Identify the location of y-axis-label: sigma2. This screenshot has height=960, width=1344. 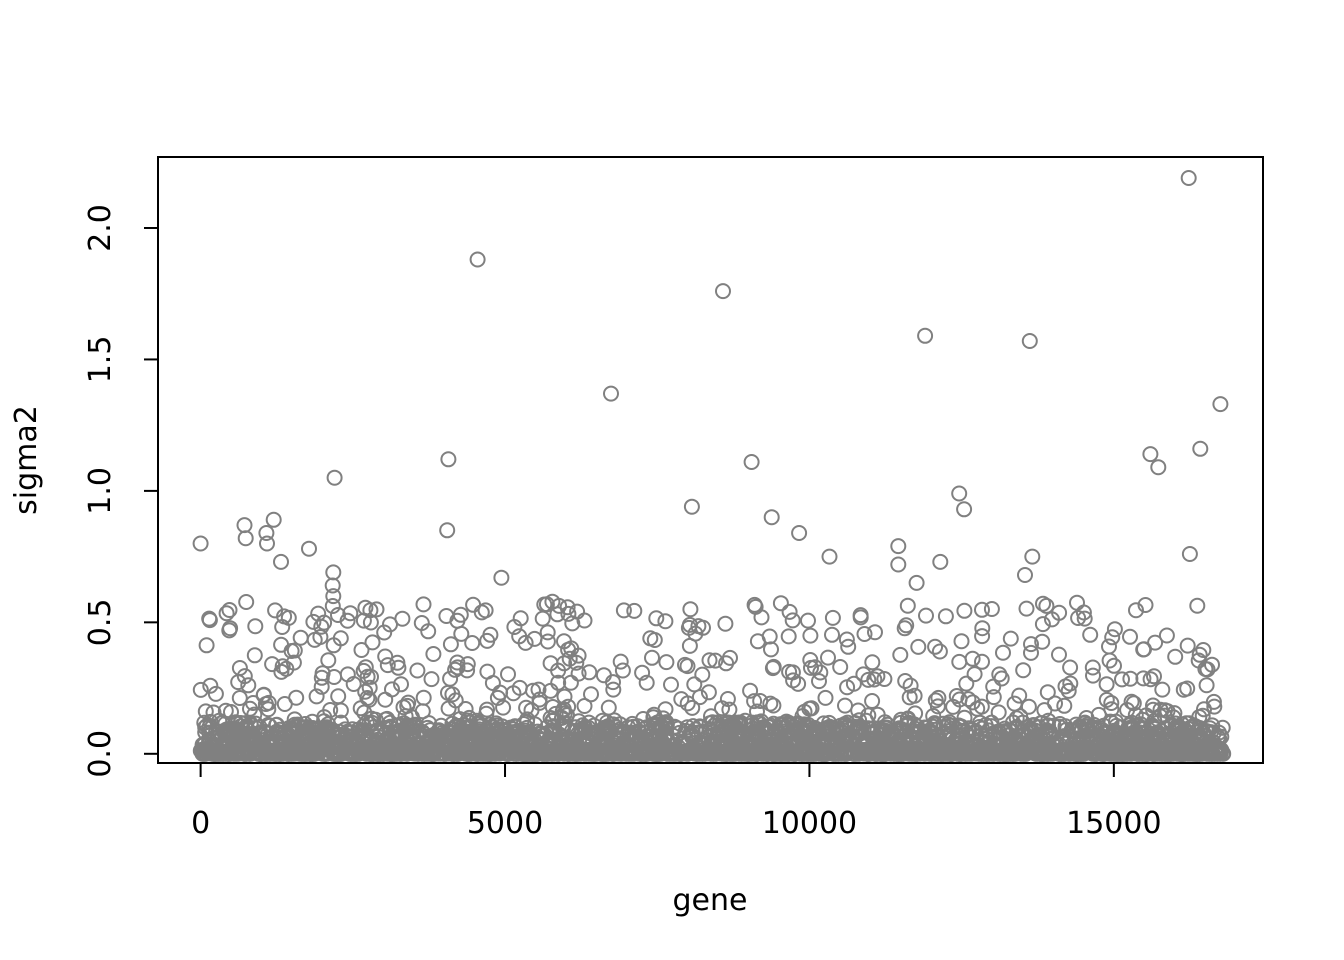
(26, 460).